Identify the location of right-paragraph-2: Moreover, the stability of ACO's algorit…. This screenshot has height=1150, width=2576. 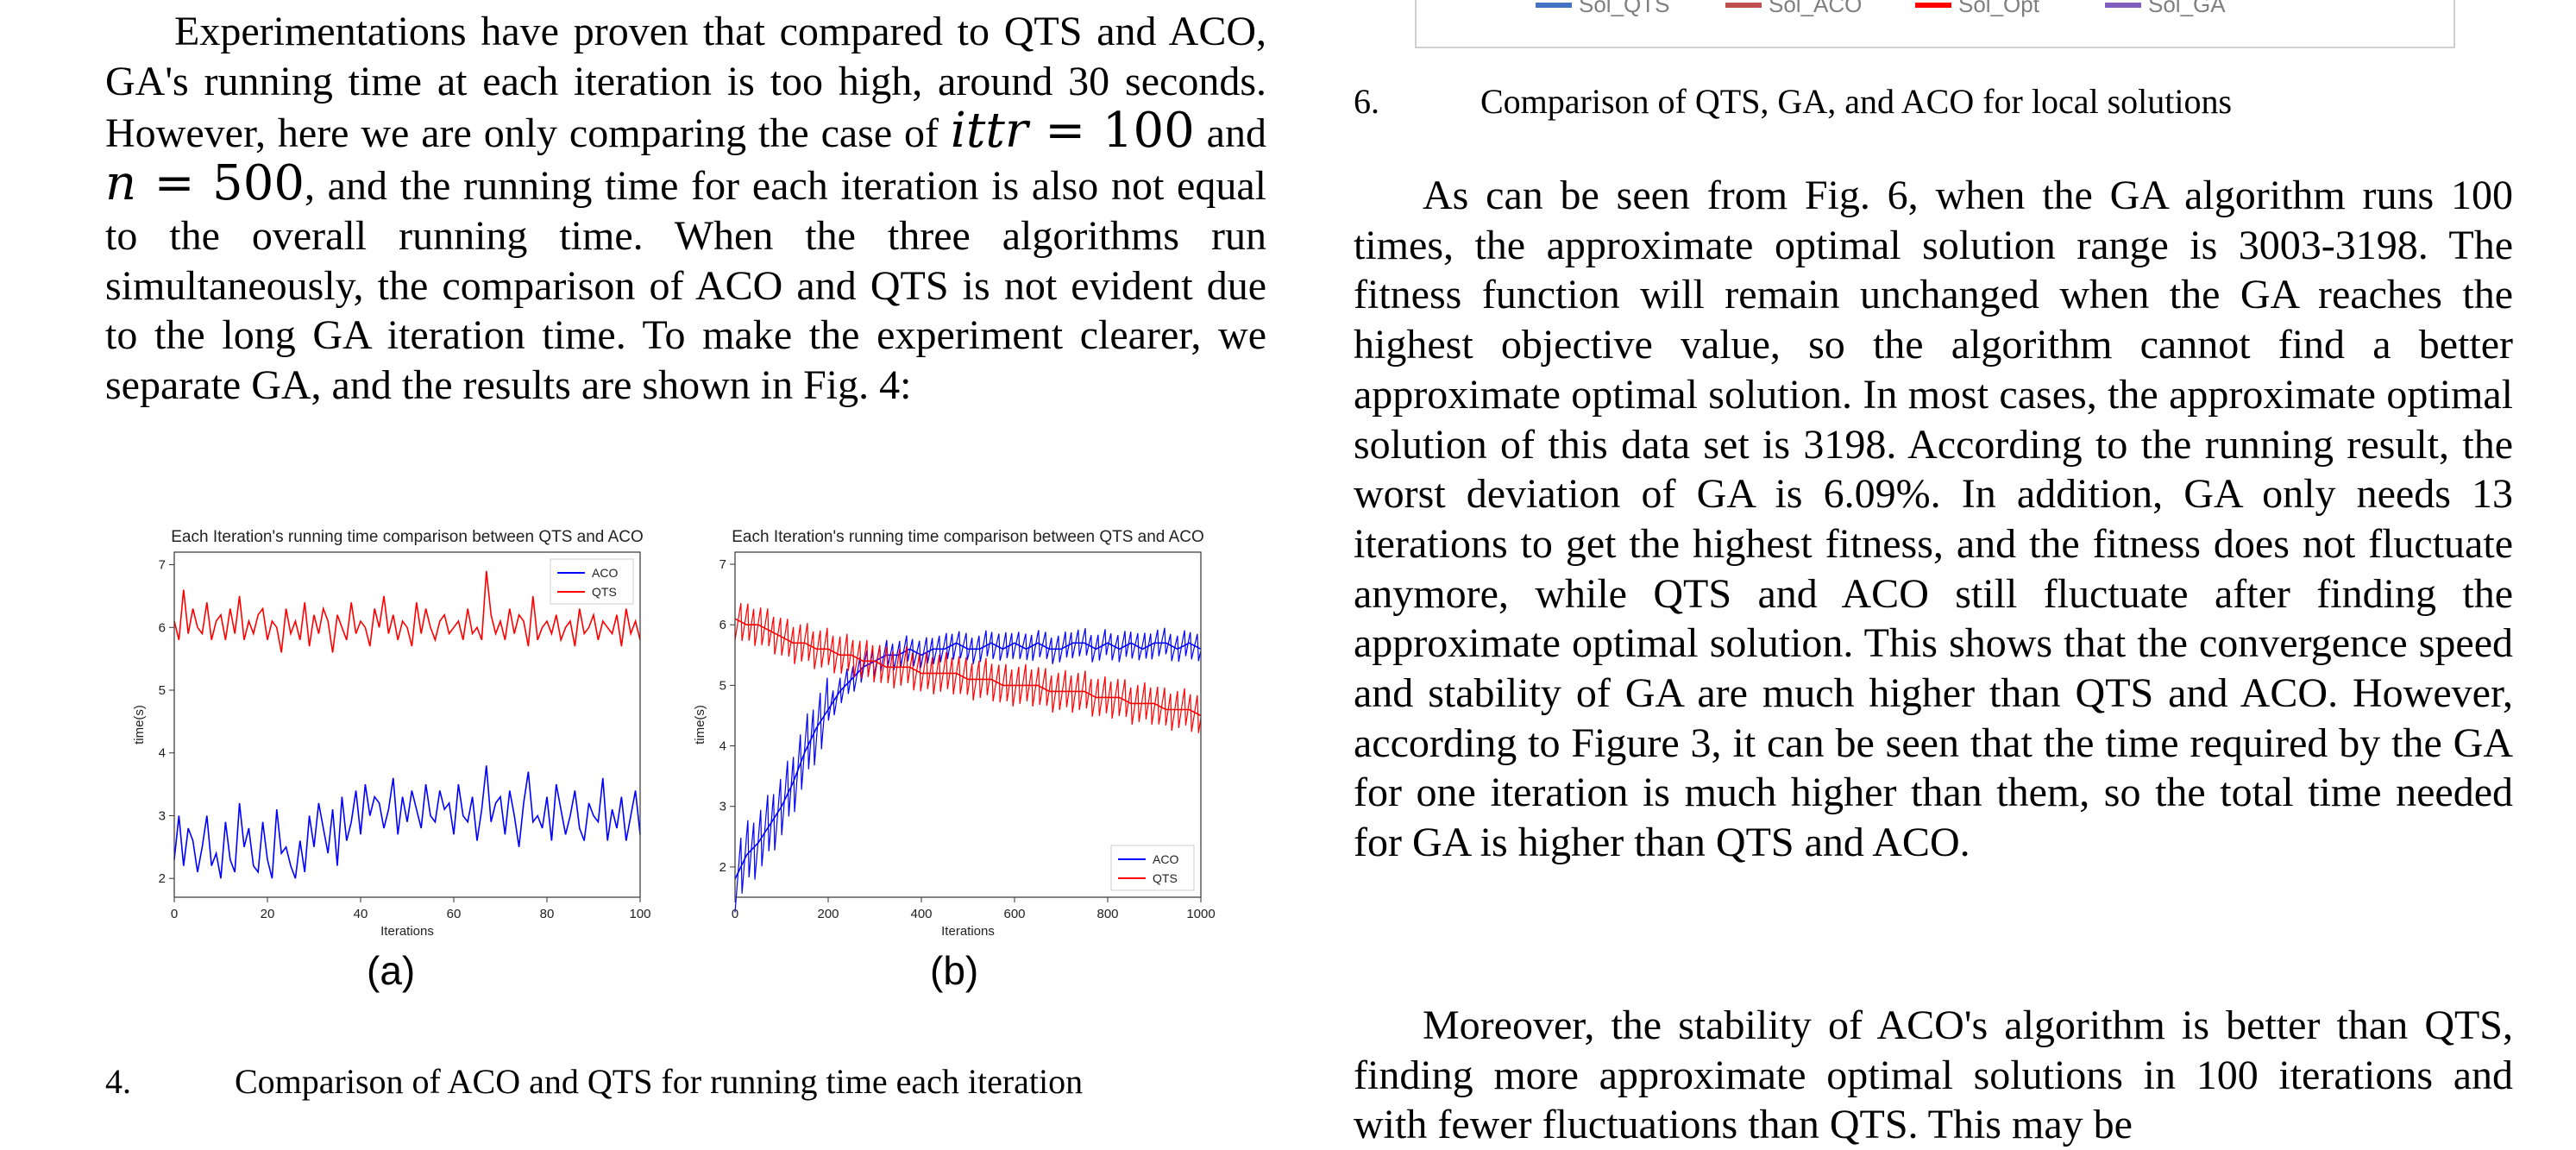
(1933, 1075).